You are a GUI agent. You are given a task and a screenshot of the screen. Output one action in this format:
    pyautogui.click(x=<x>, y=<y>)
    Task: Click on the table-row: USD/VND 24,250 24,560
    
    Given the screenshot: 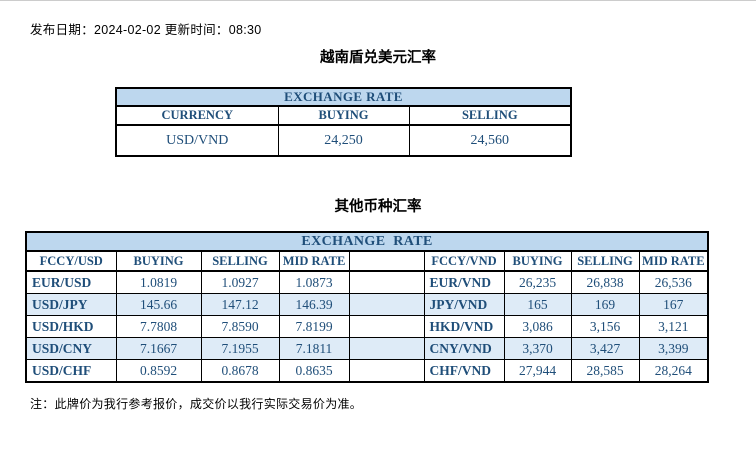 What is the action you would take?
    pyautogui.click(x=343, y=140)
    